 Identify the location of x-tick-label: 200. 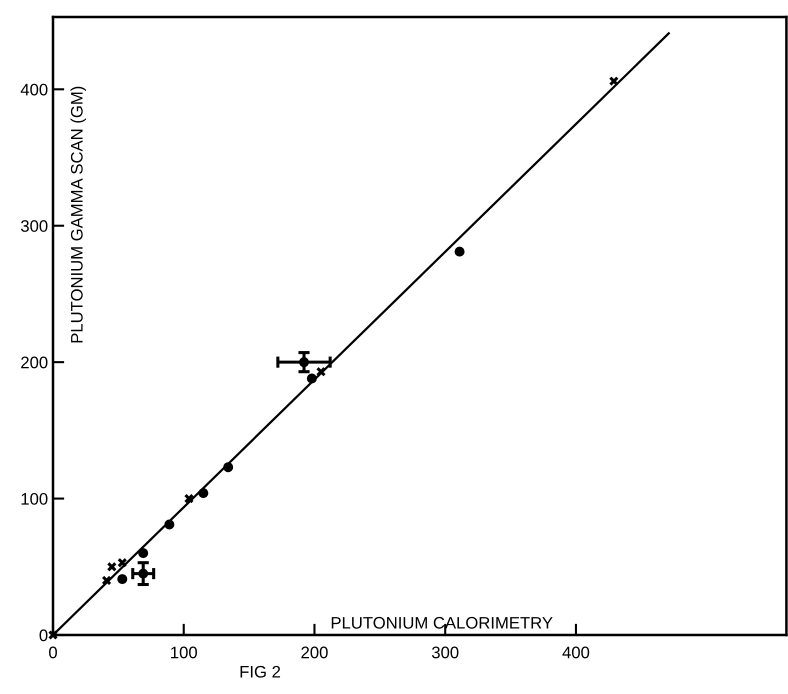
(314, 652).